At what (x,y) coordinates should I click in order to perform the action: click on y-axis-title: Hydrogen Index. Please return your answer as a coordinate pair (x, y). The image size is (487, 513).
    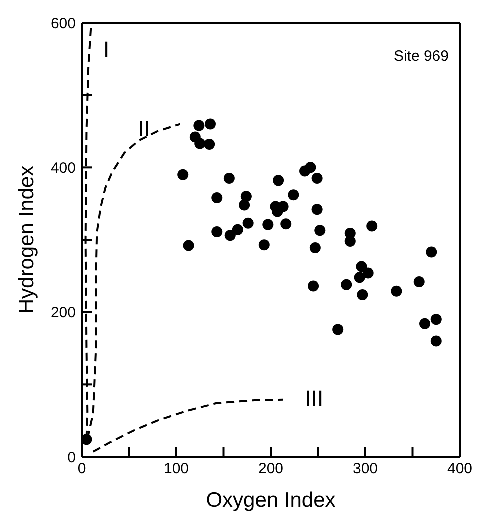
    Looking at the image, I should click on (26, 239).